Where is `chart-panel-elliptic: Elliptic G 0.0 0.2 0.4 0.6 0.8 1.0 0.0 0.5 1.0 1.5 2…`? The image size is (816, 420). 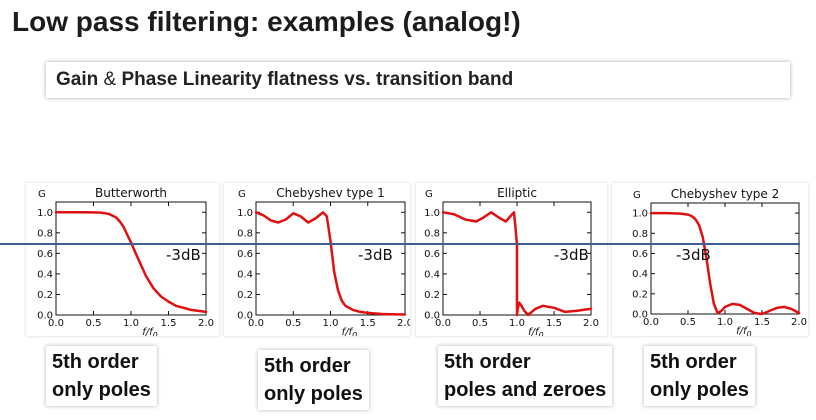 chart-panel-elliptic: Elliptic G 0.0 0.2 0.4 0.6 0.8 1.0 0.0 0.5 1.0 1.5 2… is located at coordinates (511, 259).